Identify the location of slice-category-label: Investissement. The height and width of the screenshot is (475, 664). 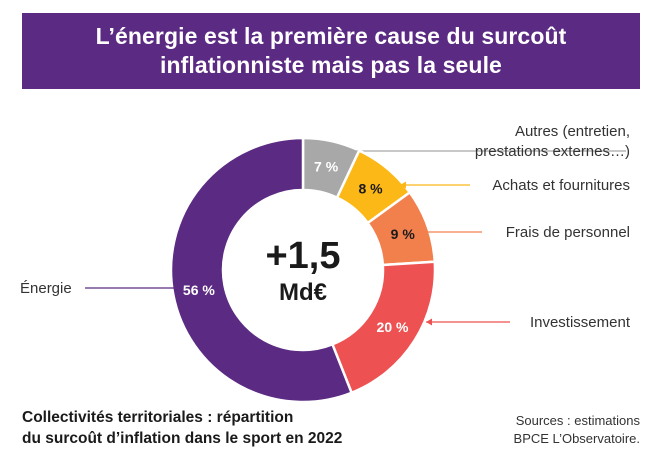
(580, 322).